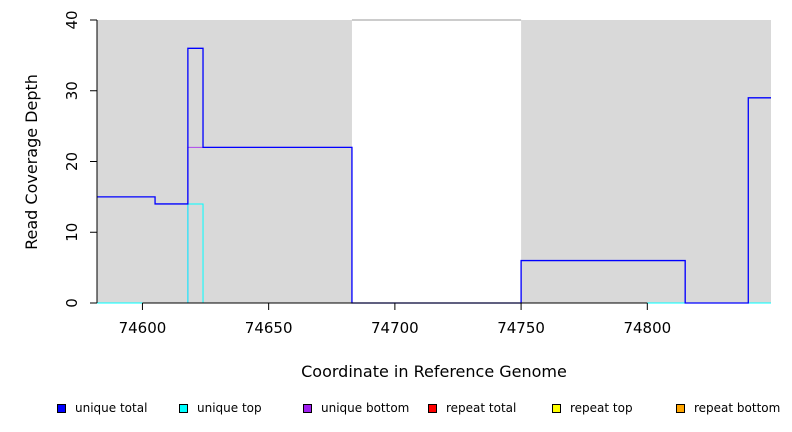  I want to click on unshaded-region, so click(436, 161).